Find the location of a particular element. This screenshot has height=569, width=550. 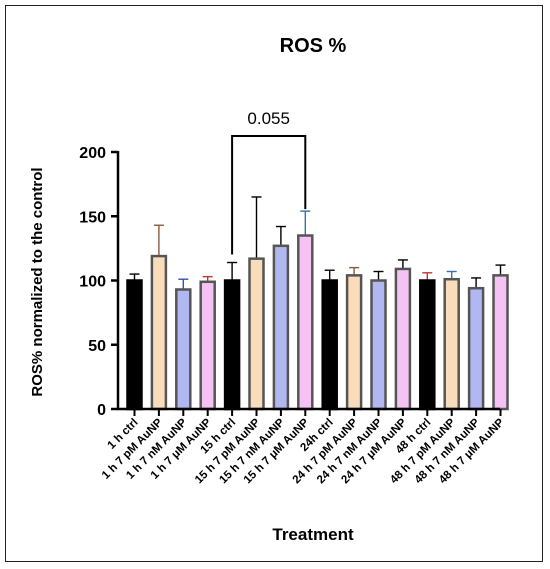

y-tick-label: 50 is located at coordinates (97, 346).